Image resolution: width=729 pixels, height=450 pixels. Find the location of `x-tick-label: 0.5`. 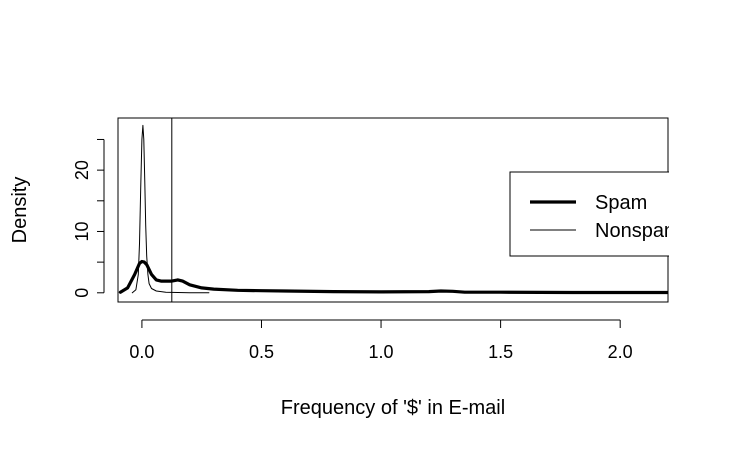

x-tick-label: 0.5 is located at coordinates (261, 352).